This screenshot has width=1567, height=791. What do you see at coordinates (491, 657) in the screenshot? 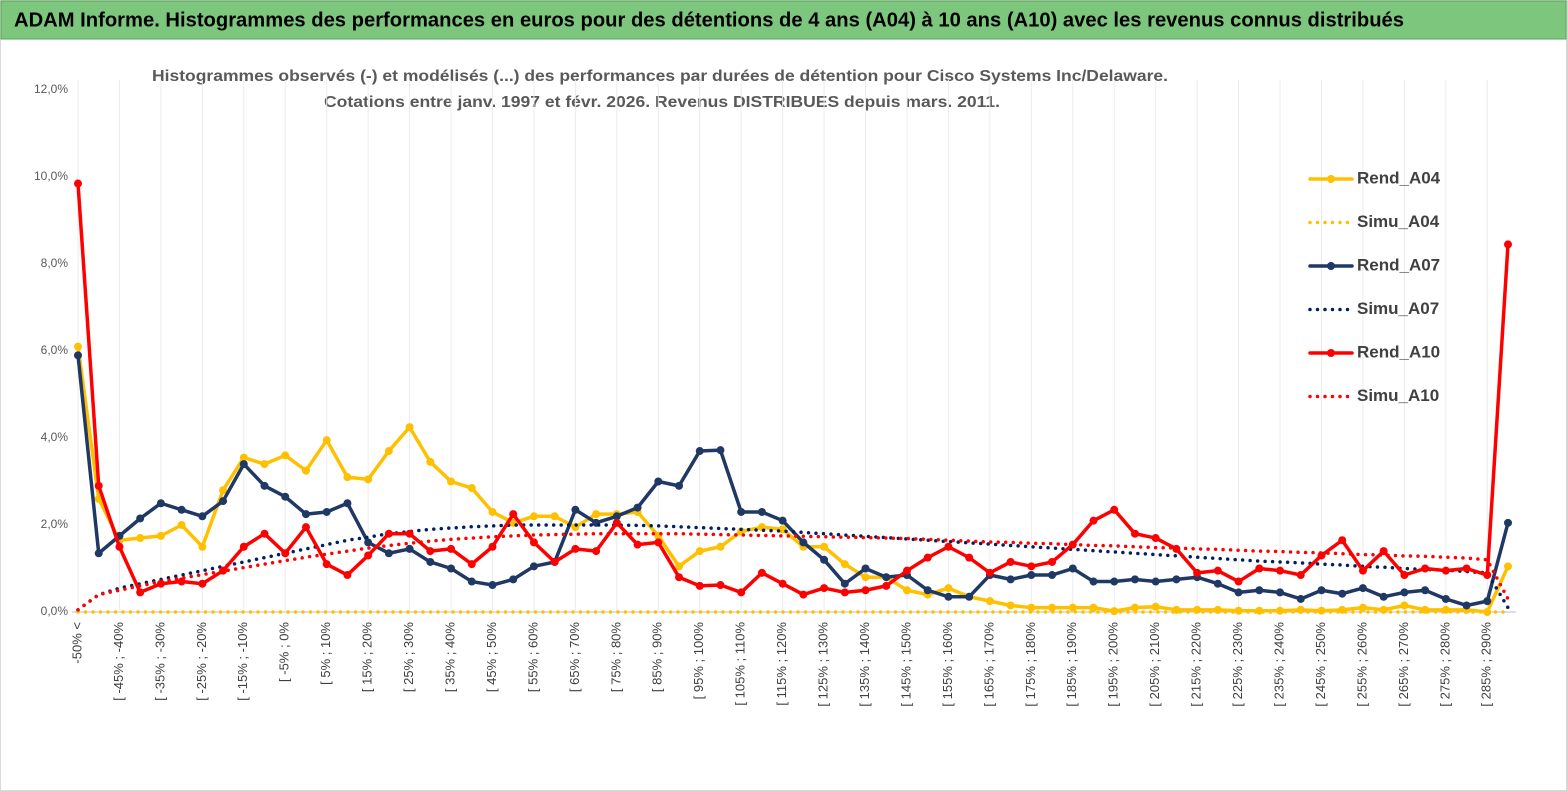
I see `x-tick-label: [ 45% ; 50%` at bounding box center [491, 657].